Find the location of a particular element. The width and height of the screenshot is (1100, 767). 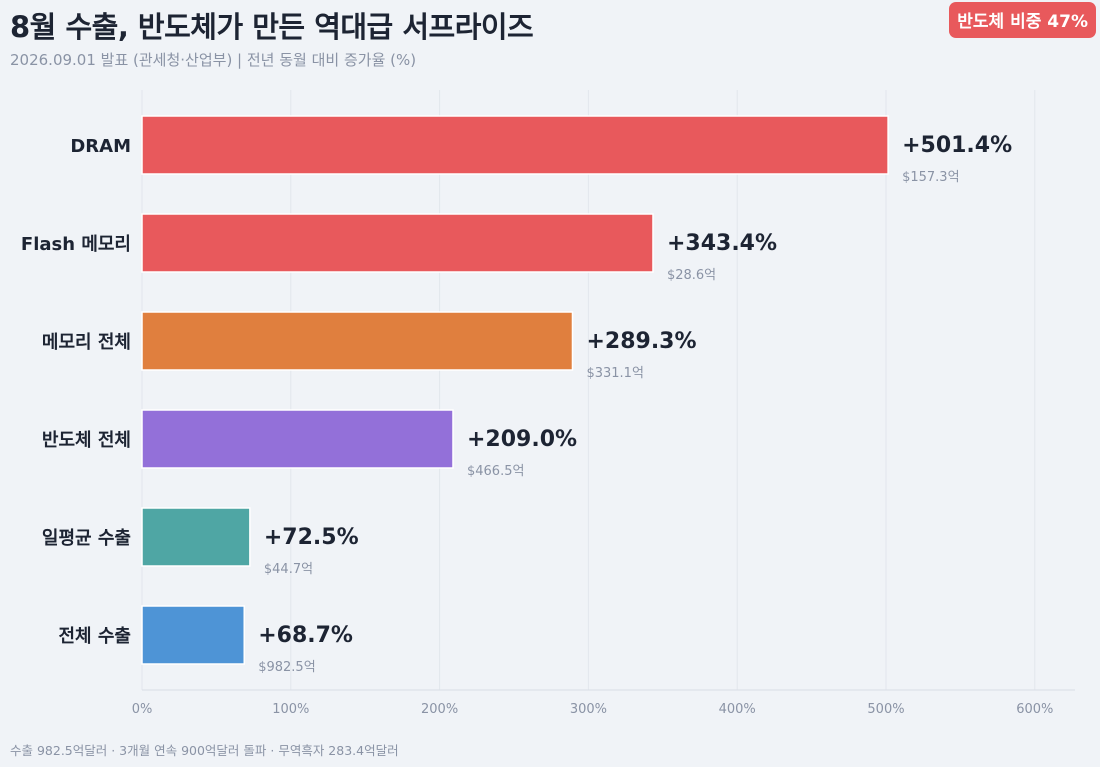

x-tick-label: 100% is located at coordinates (290, 709).